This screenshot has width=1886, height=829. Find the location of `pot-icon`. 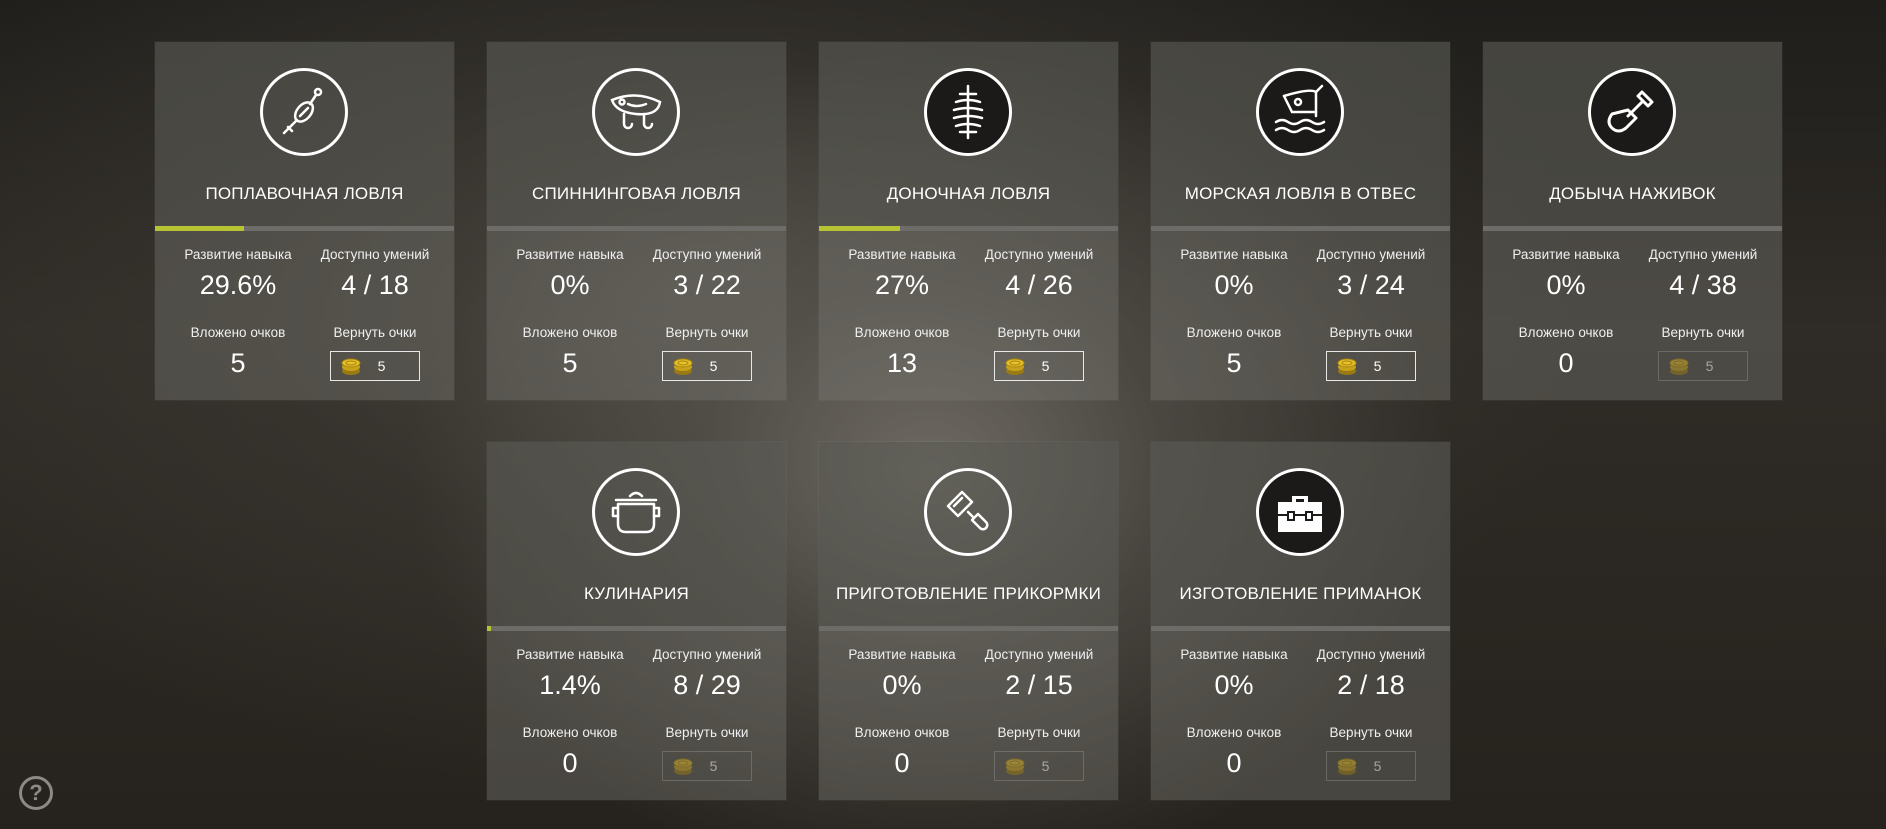

pot-icon is located at coordinates (636, 512).